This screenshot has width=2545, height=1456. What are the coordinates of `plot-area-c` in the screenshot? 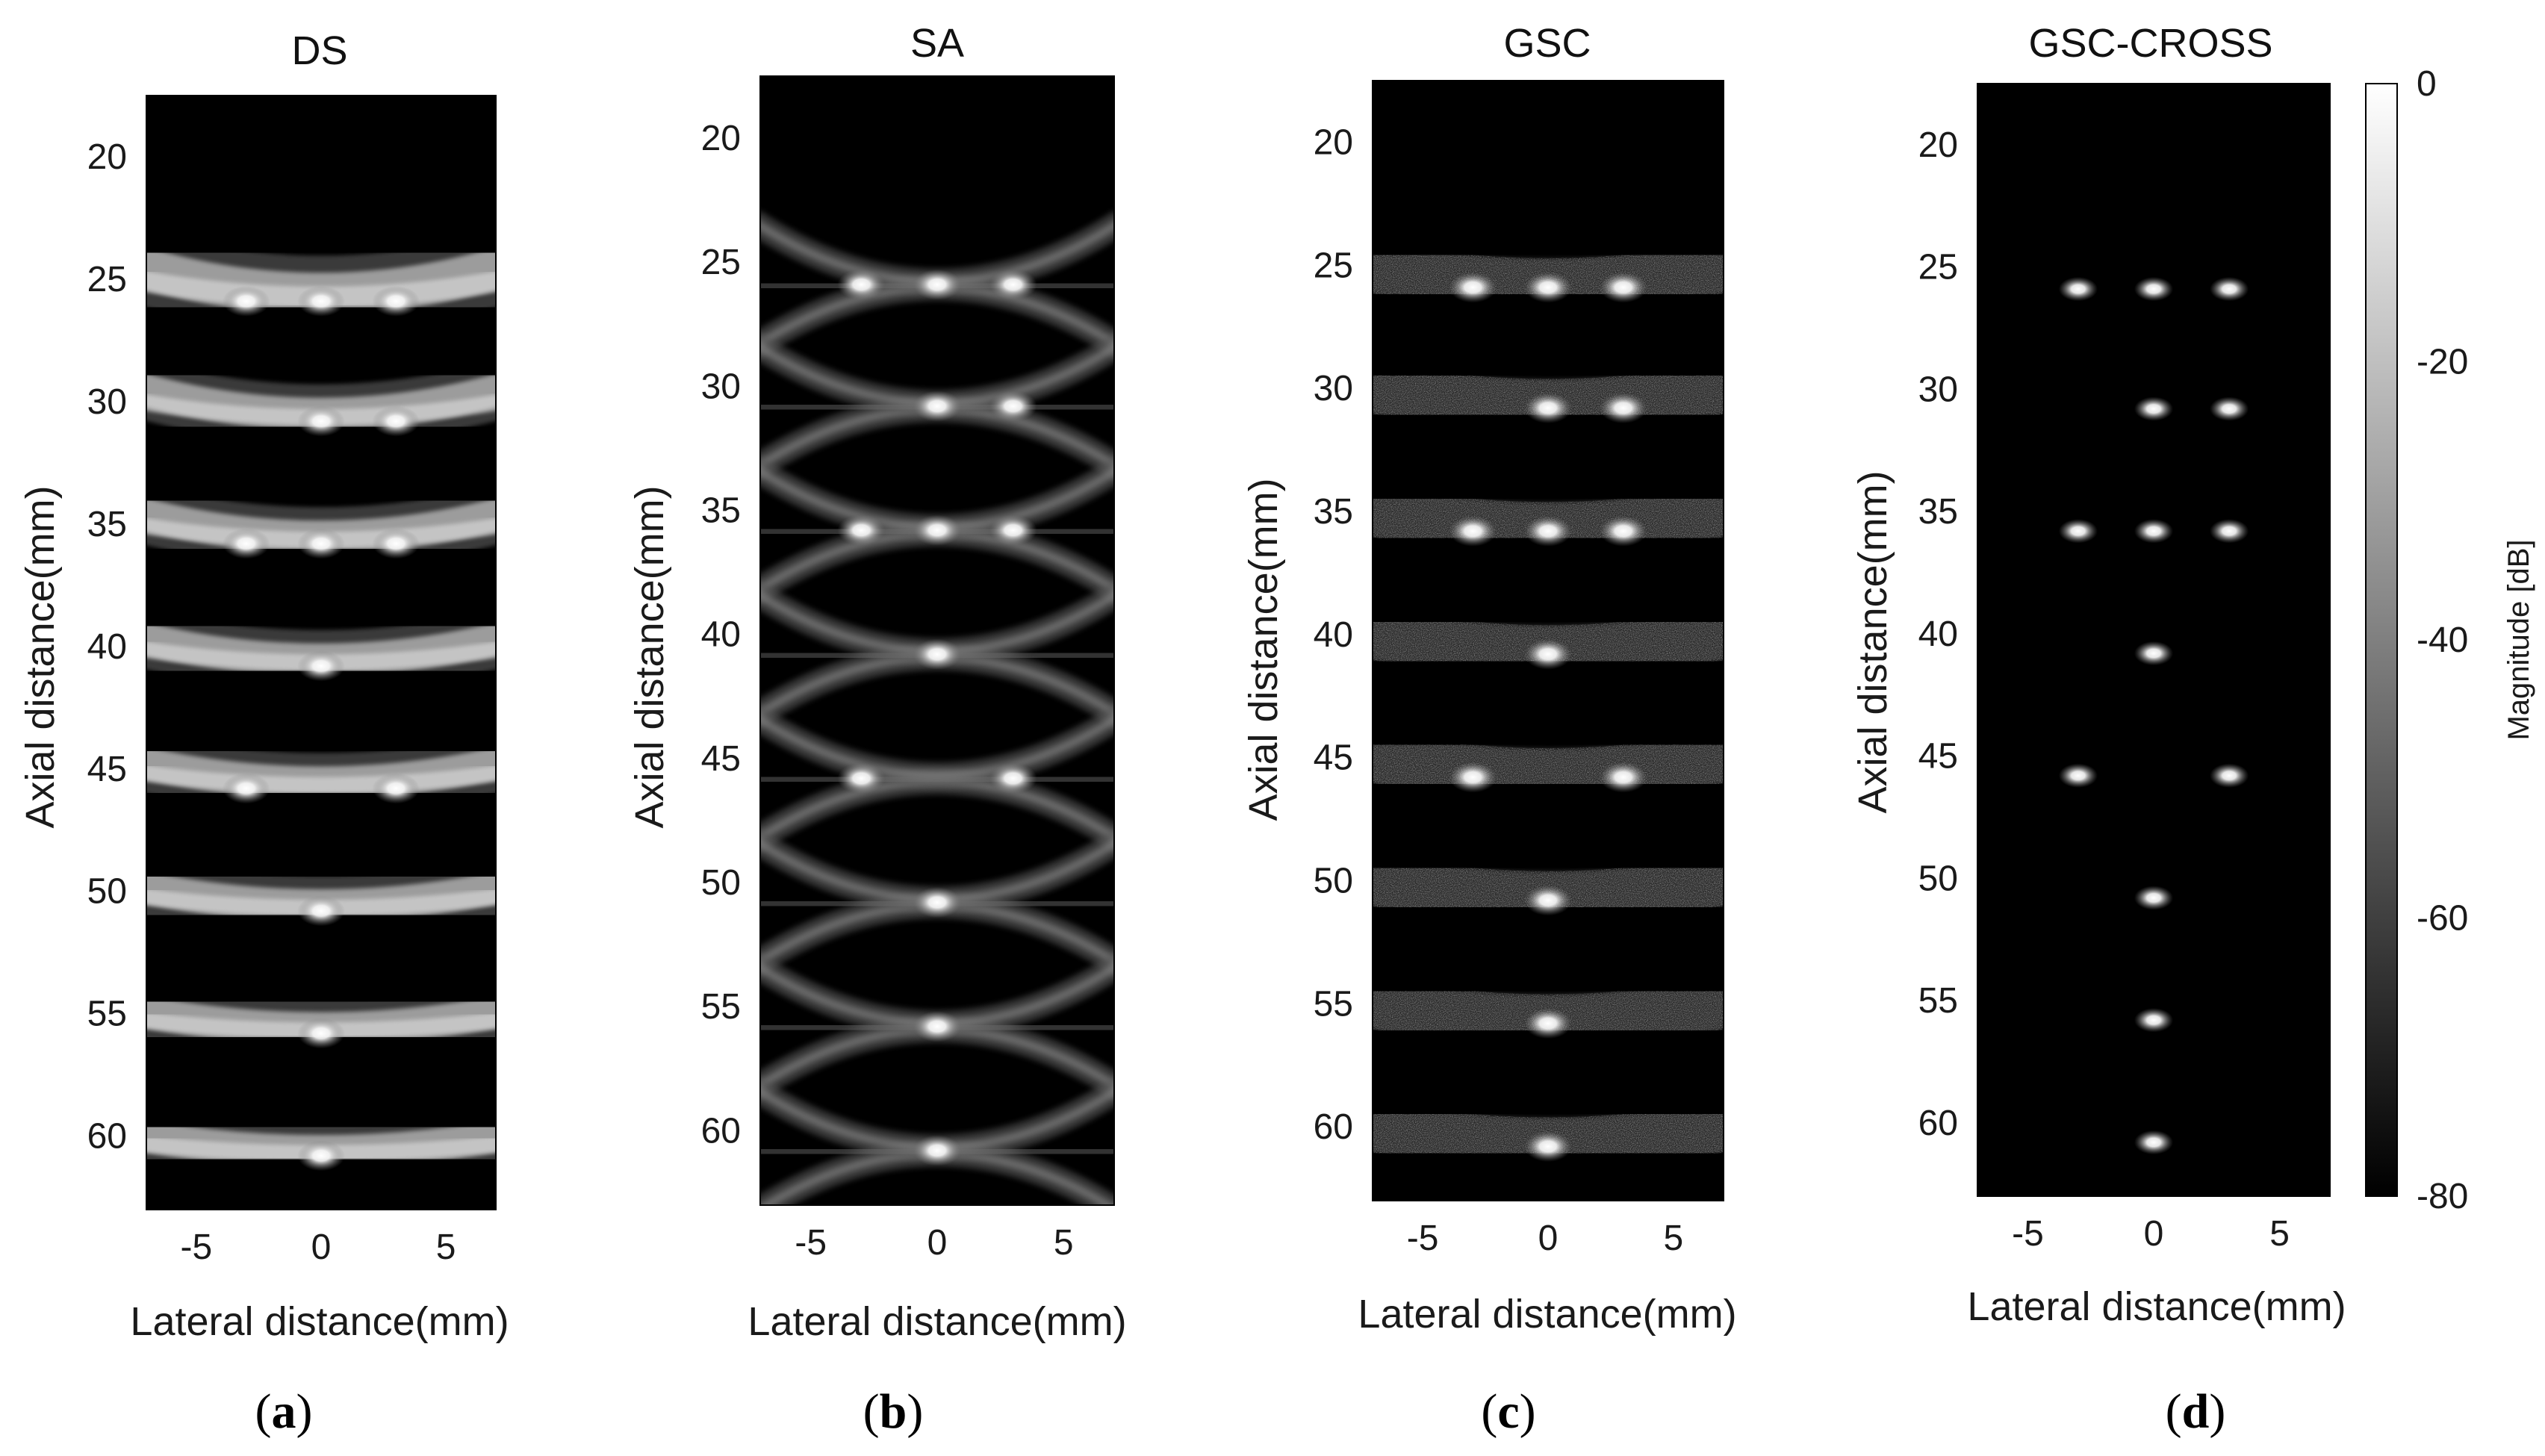 It's located at (1548, 640).